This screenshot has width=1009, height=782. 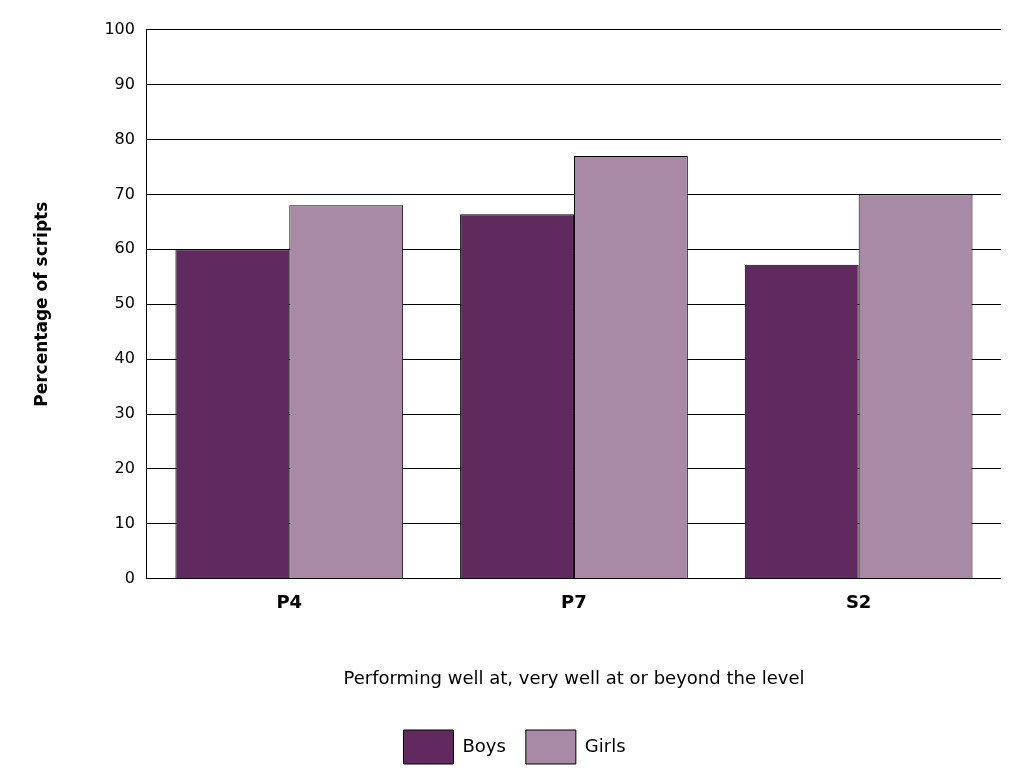 What do you see at coordinates (124, 193) in the screenshot?
I see `y-tick-label: 70` at bounding box center [124, 193].